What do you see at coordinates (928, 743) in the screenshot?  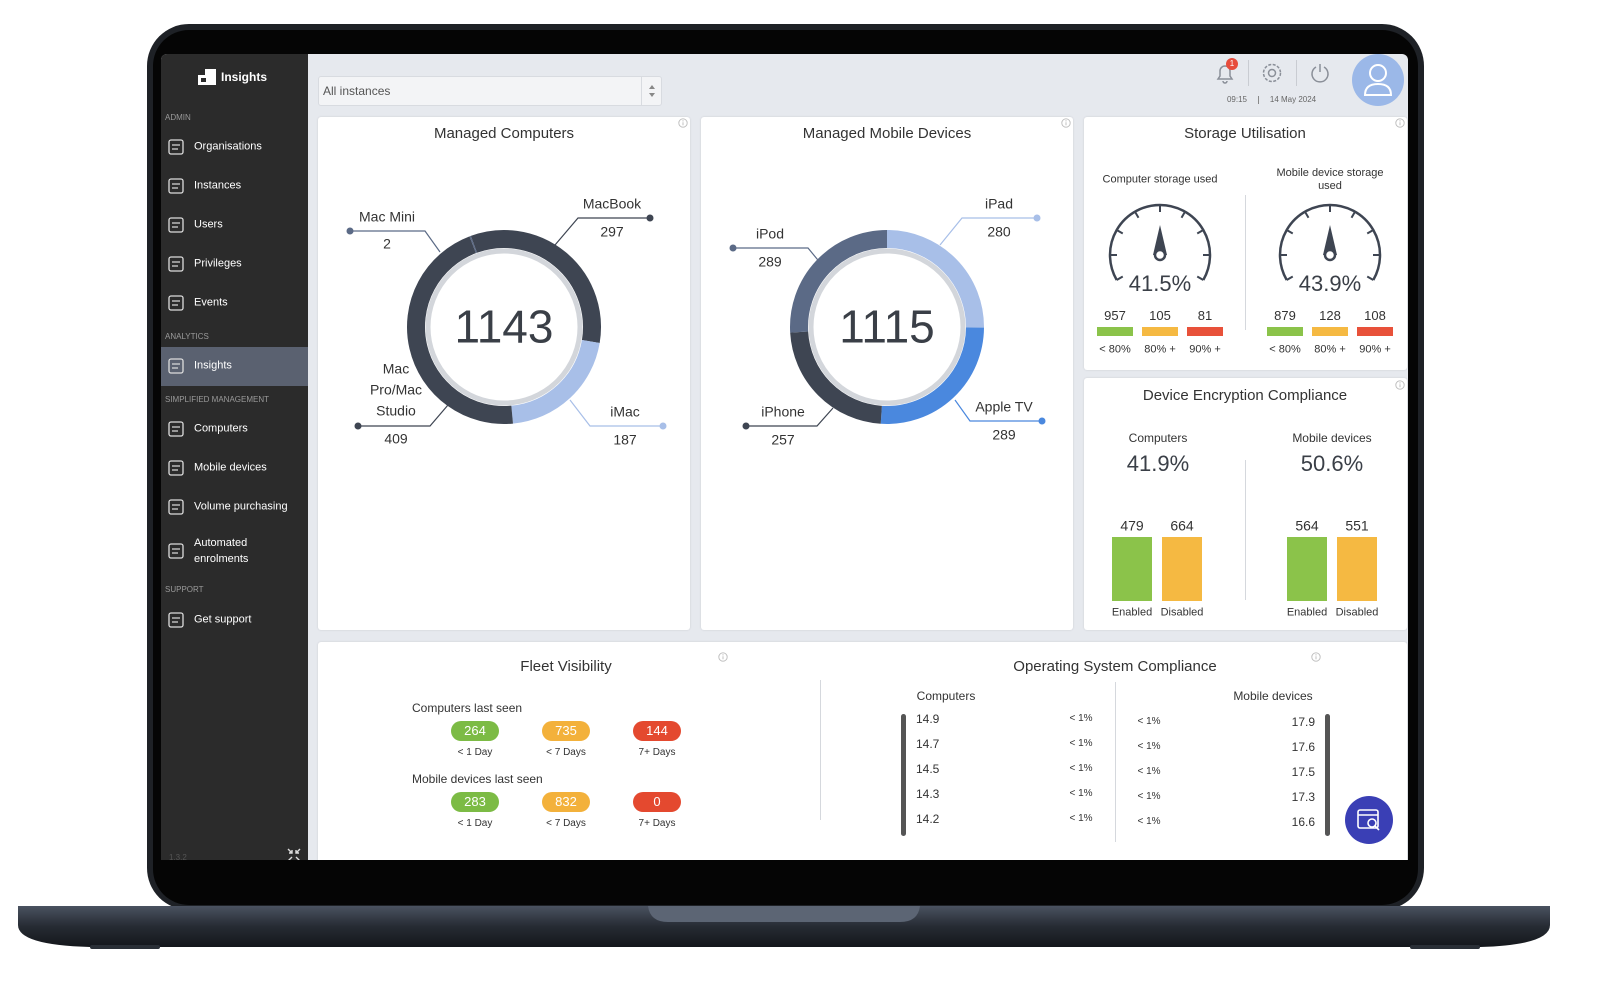 I see `os-version: 14.7` at bounding box center [928, 743].